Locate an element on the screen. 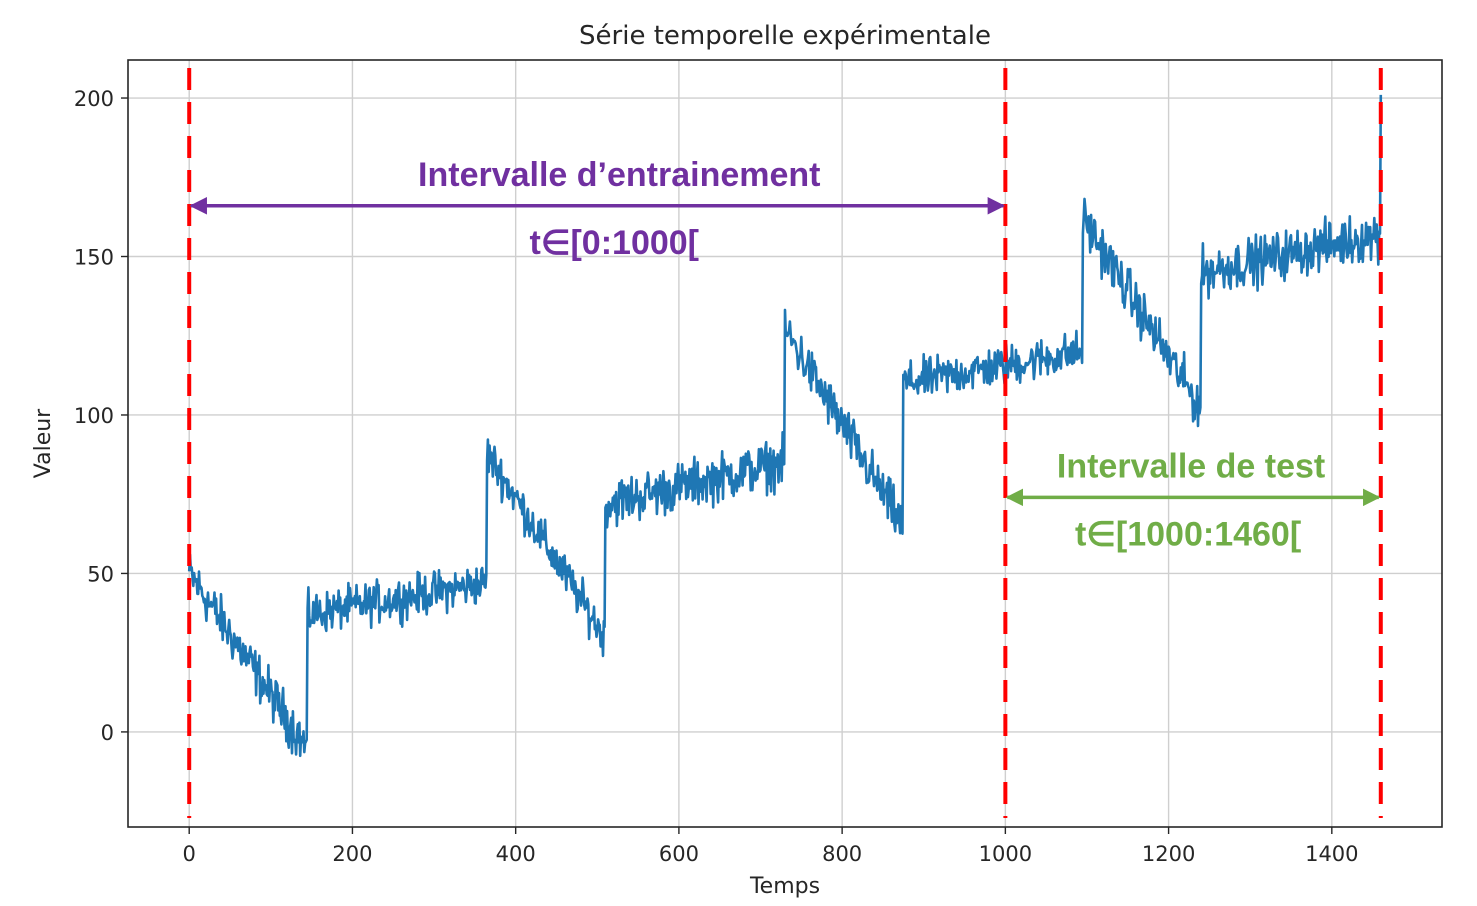 The width and height of the screenshot is (1477, 906). x-axis-label: Temps is located at coordinates (784, 886).